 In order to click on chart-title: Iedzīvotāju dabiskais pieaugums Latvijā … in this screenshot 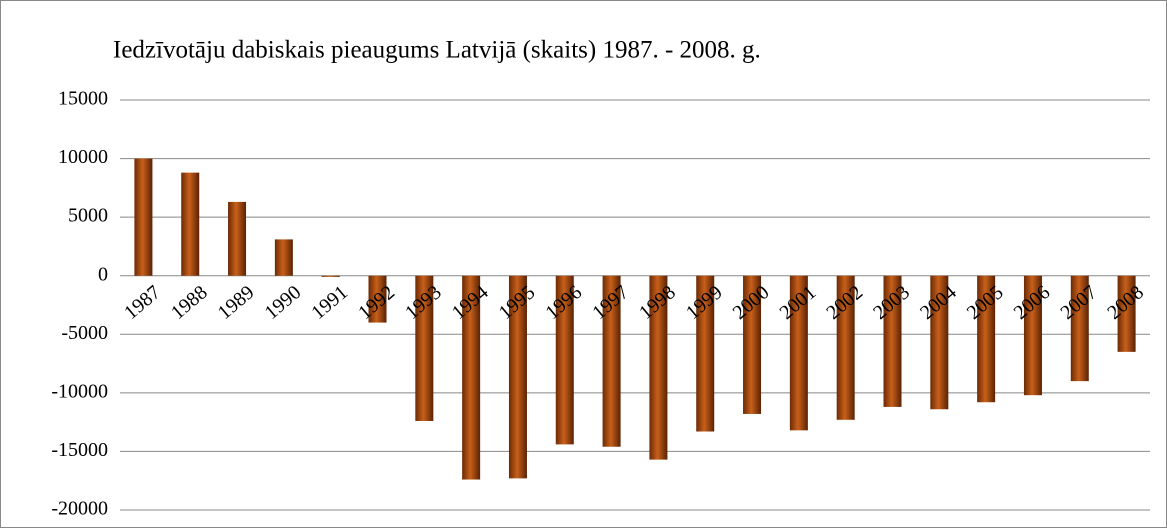, I will do `click(437, 50)`.